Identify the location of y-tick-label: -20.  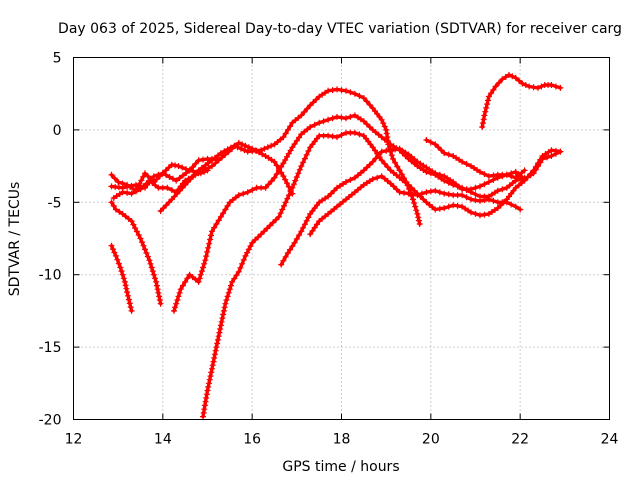
(50, 421).